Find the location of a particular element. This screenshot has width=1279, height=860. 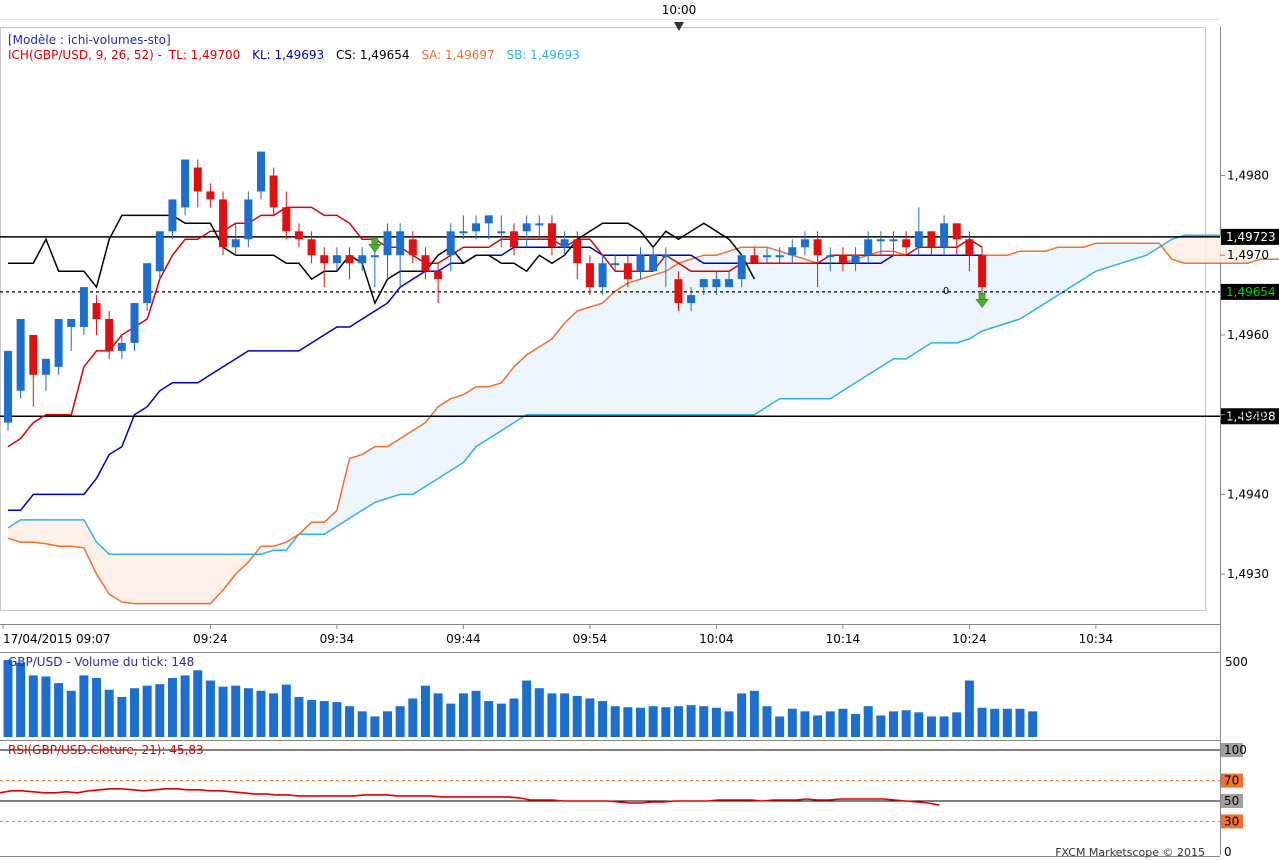

rsi-tick-label: 50 is located at coordinates (1231, 801).